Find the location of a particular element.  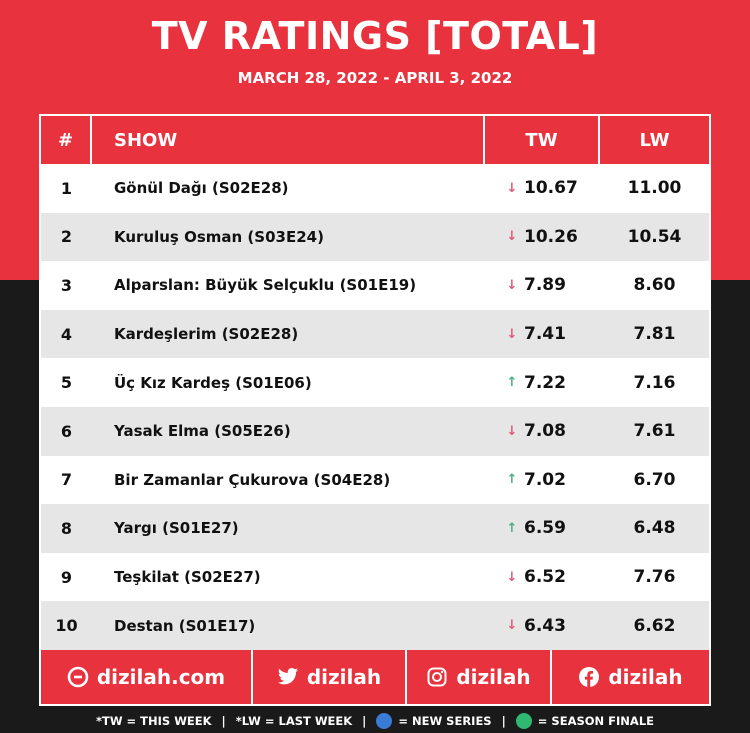

twitter-label: dizilah is located at coordinates (344, 677).